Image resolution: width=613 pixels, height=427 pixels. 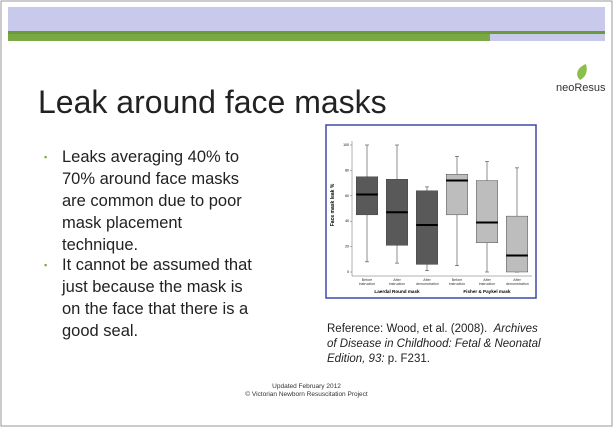 What do you see at coordinates (347, 170) in the screenshot?
I see `y-tick-label: 80` at bounding box center [347, 170].